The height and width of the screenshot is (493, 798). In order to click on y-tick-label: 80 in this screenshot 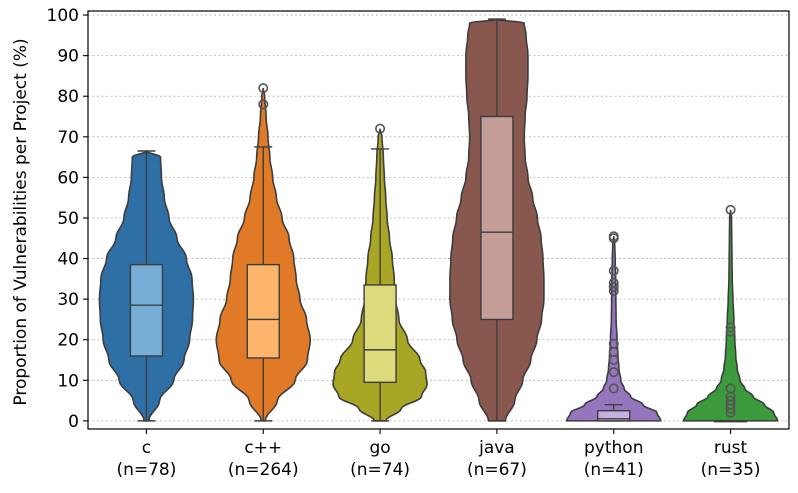, I will do `click(68, 97)`.